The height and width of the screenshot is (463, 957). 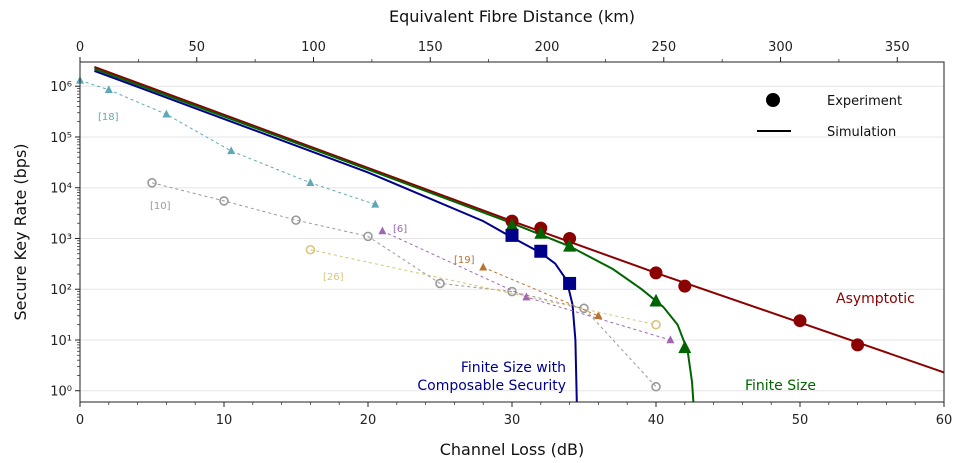 I want to click on x2-axis-title: Equivalent Fibre Distance (km), so click(x=512, y=16).